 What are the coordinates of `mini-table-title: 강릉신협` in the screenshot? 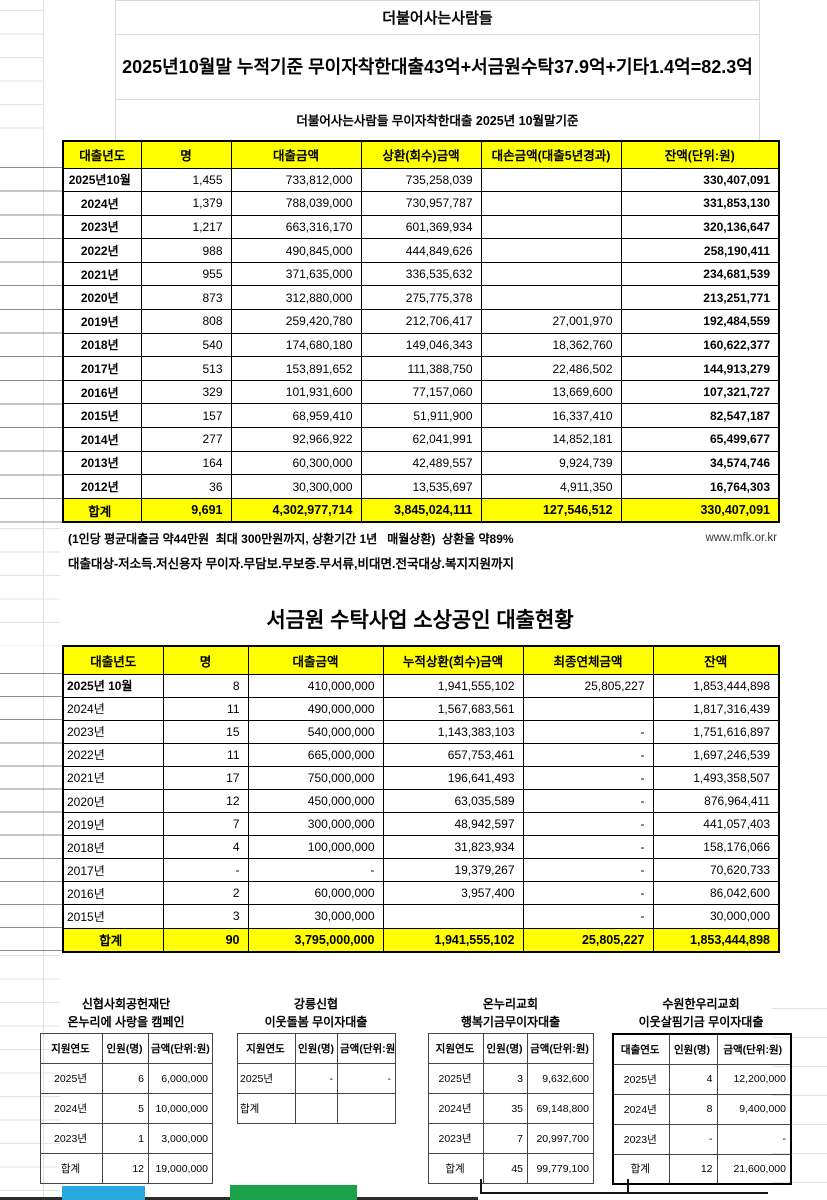 It's located at (316, 1004).